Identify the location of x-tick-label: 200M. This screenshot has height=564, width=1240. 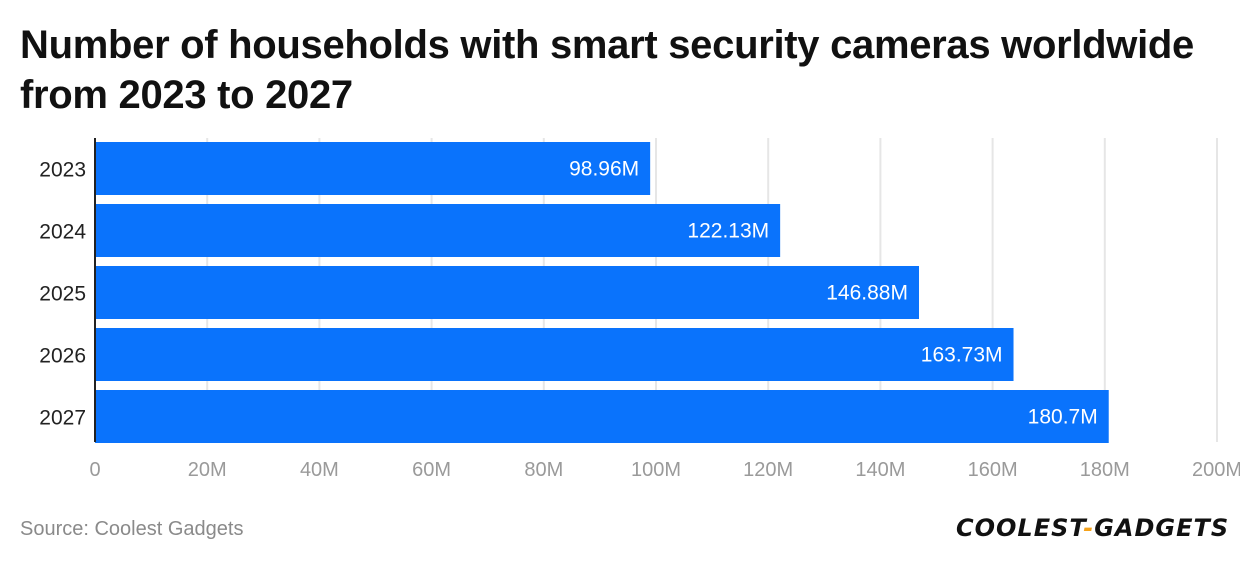
(1216, 470).